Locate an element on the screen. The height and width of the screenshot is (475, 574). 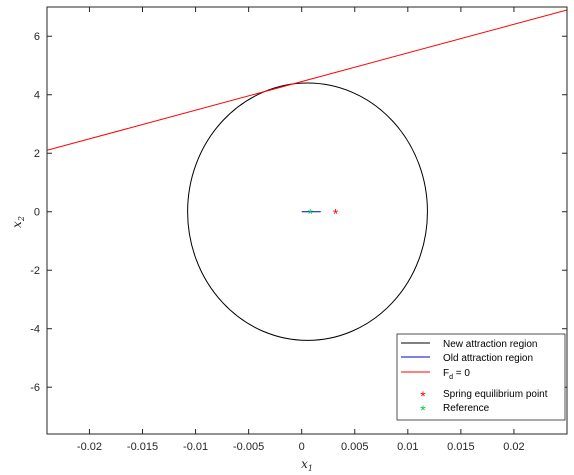
y-tick-label: 2 is located at coordinates (37, 154).